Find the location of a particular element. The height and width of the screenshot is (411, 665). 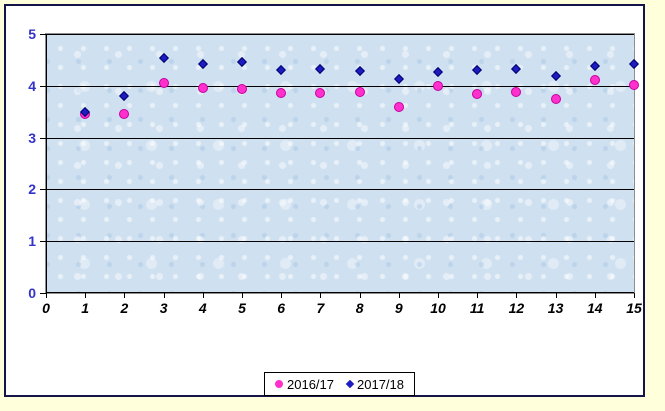

legend-label: 2016/17 is located at coordinates (310, 384).